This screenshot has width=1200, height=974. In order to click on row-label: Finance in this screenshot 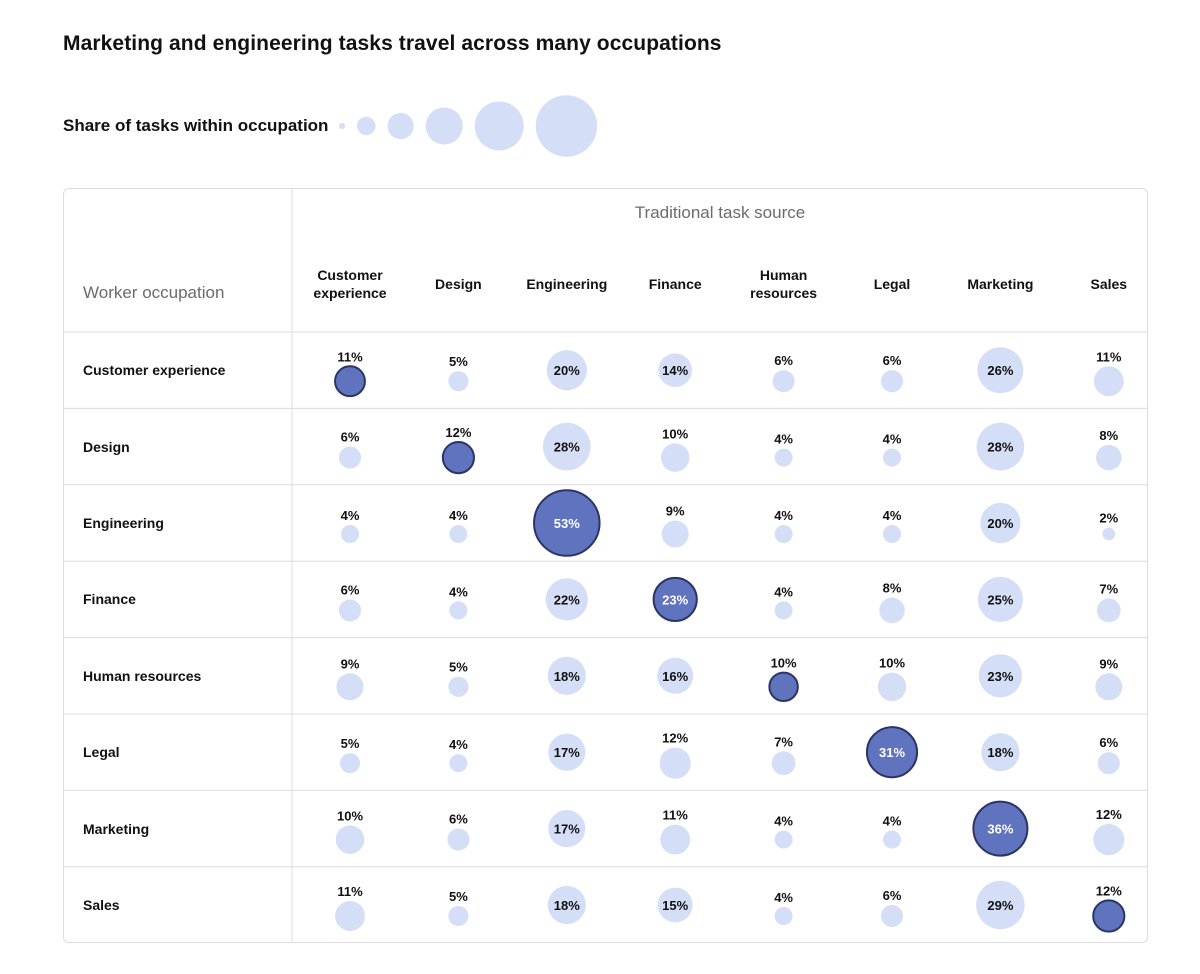, I will do `click(109, 599)`.